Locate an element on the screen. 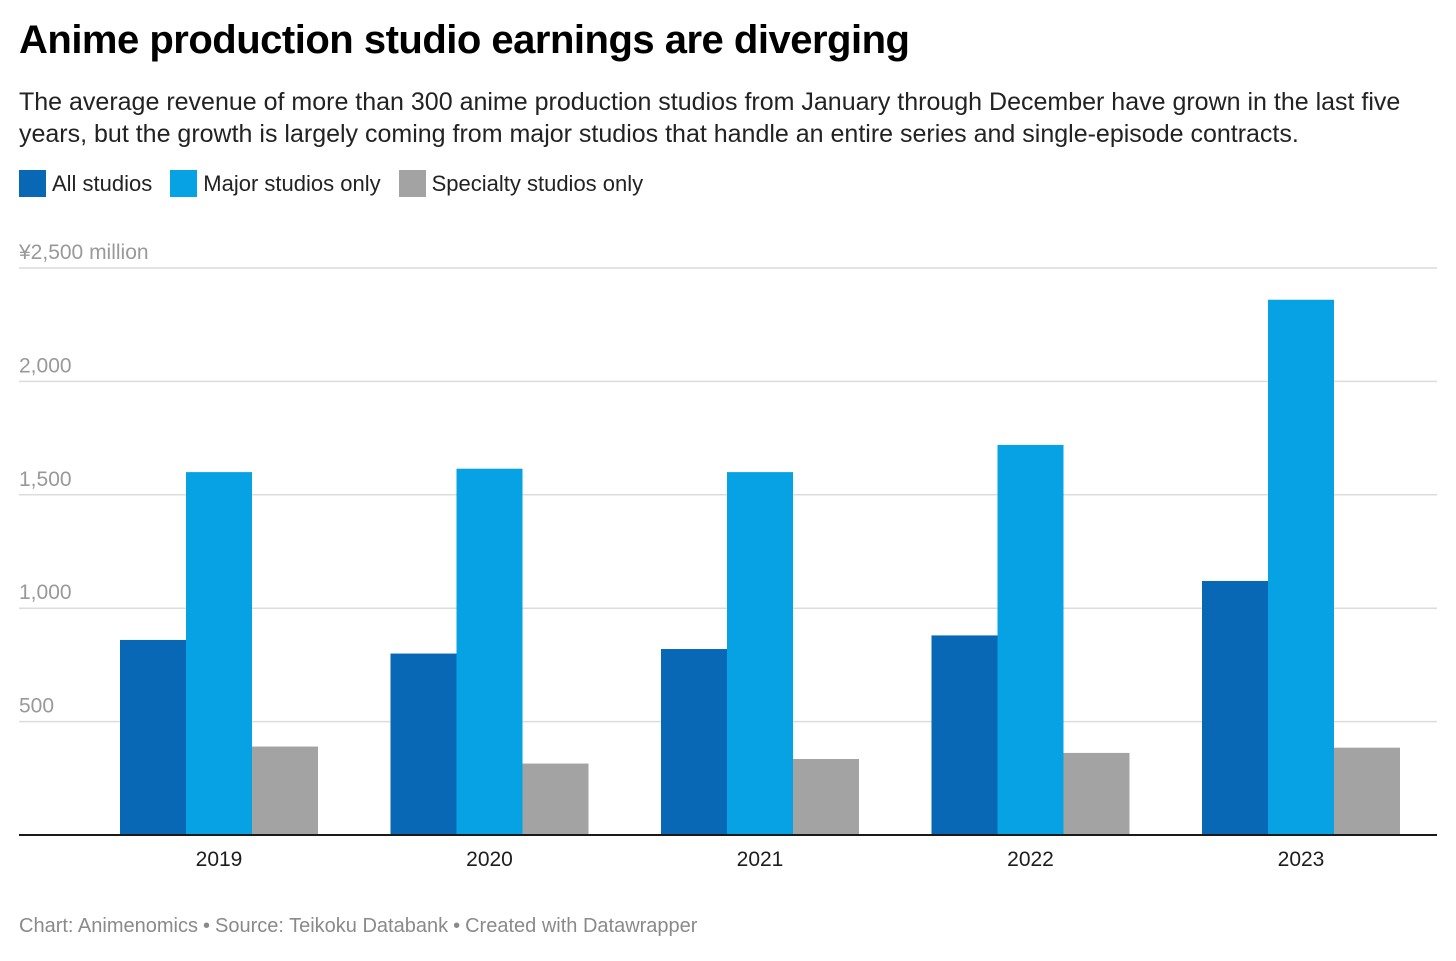 Image resolution: width=1456 pixels, height=961 pixels. bar-major-studios-2020 is located at coordinates (489, 651).